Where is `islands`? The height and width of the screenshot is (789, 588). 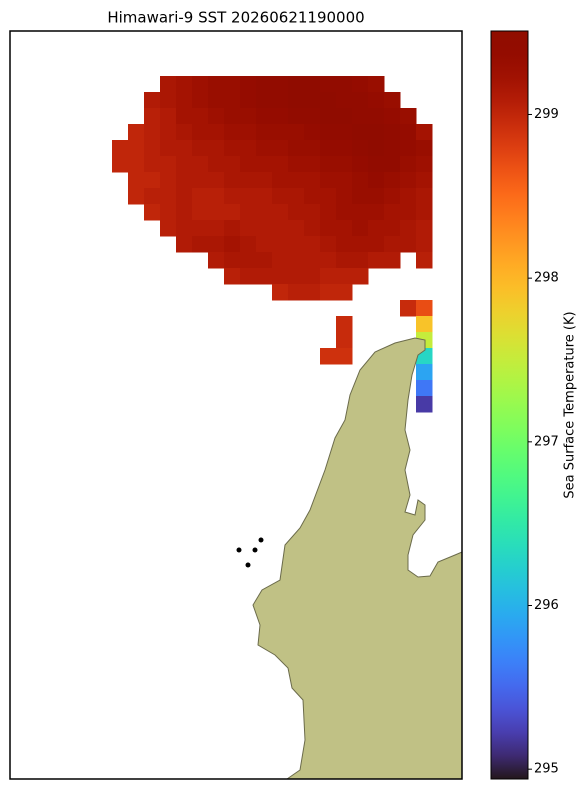
islands is located at coordinates (250, 552).